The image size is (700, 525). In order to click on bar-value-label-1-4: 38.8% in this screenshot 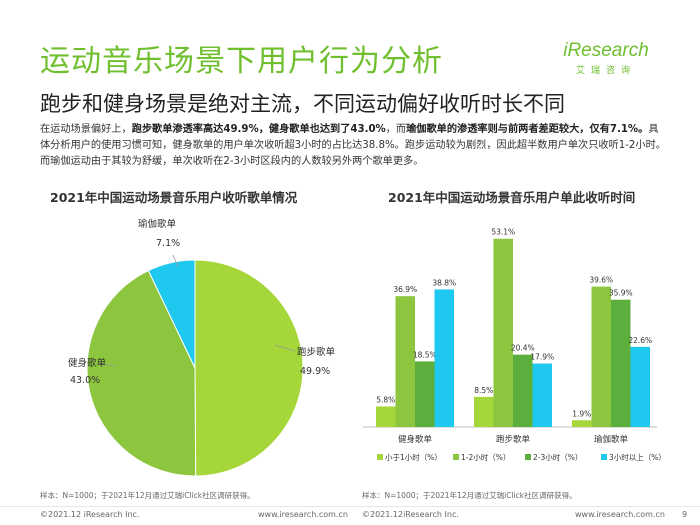, I will do `click(444, 282)`.